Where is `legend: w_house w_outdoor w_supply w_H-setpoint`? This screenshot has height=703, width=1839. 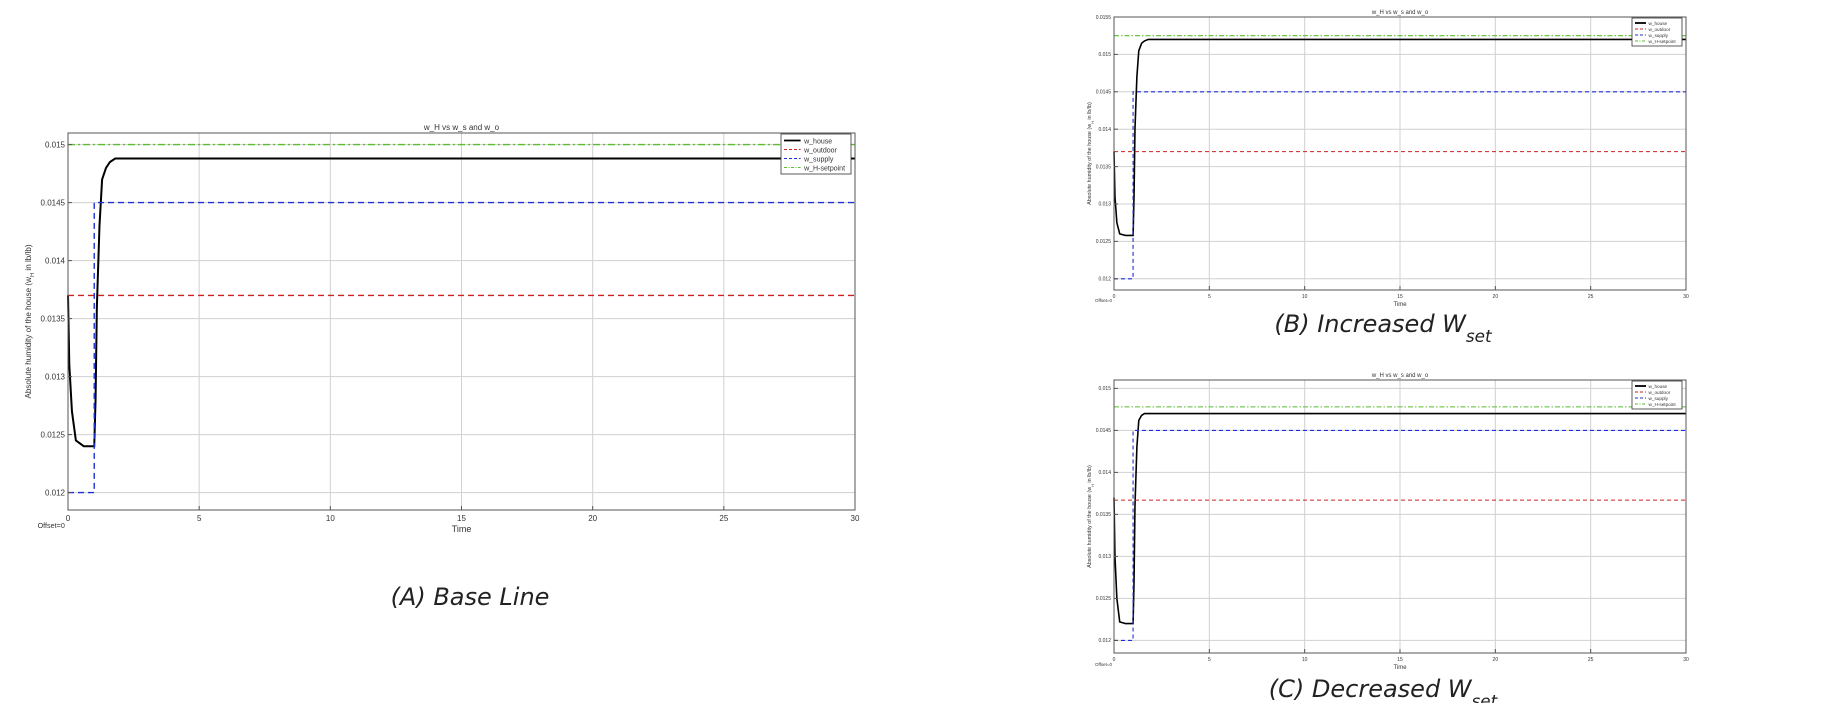
legend: w_house w_outdoor w_supply w_H-setpoint is located at coordinates (816, 154).